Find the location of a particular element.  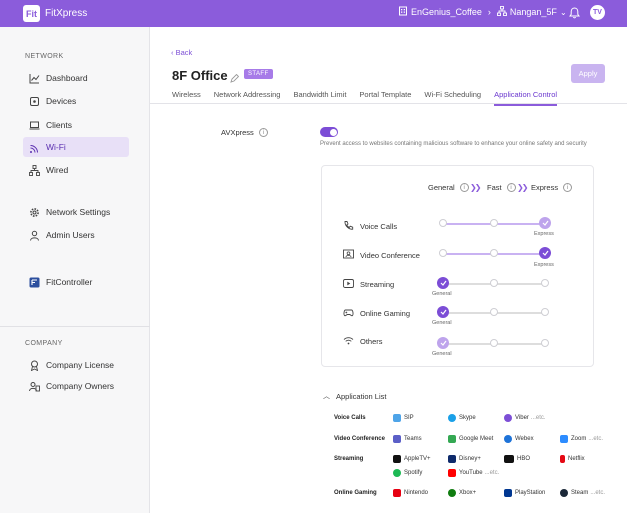

hbo-icon is located at coordinates (509, 459).